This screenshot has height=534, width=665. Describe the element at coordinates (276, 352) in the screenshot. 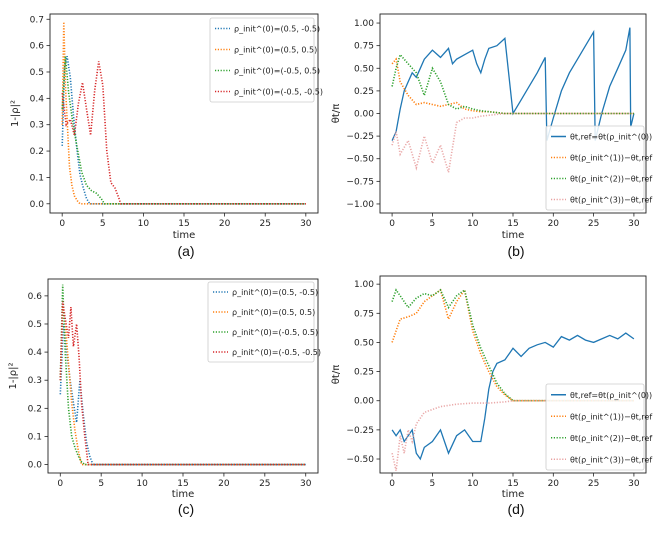

I see `legend-entry: ρ_init^(0)=(-0.5, -0.5)` at that location.